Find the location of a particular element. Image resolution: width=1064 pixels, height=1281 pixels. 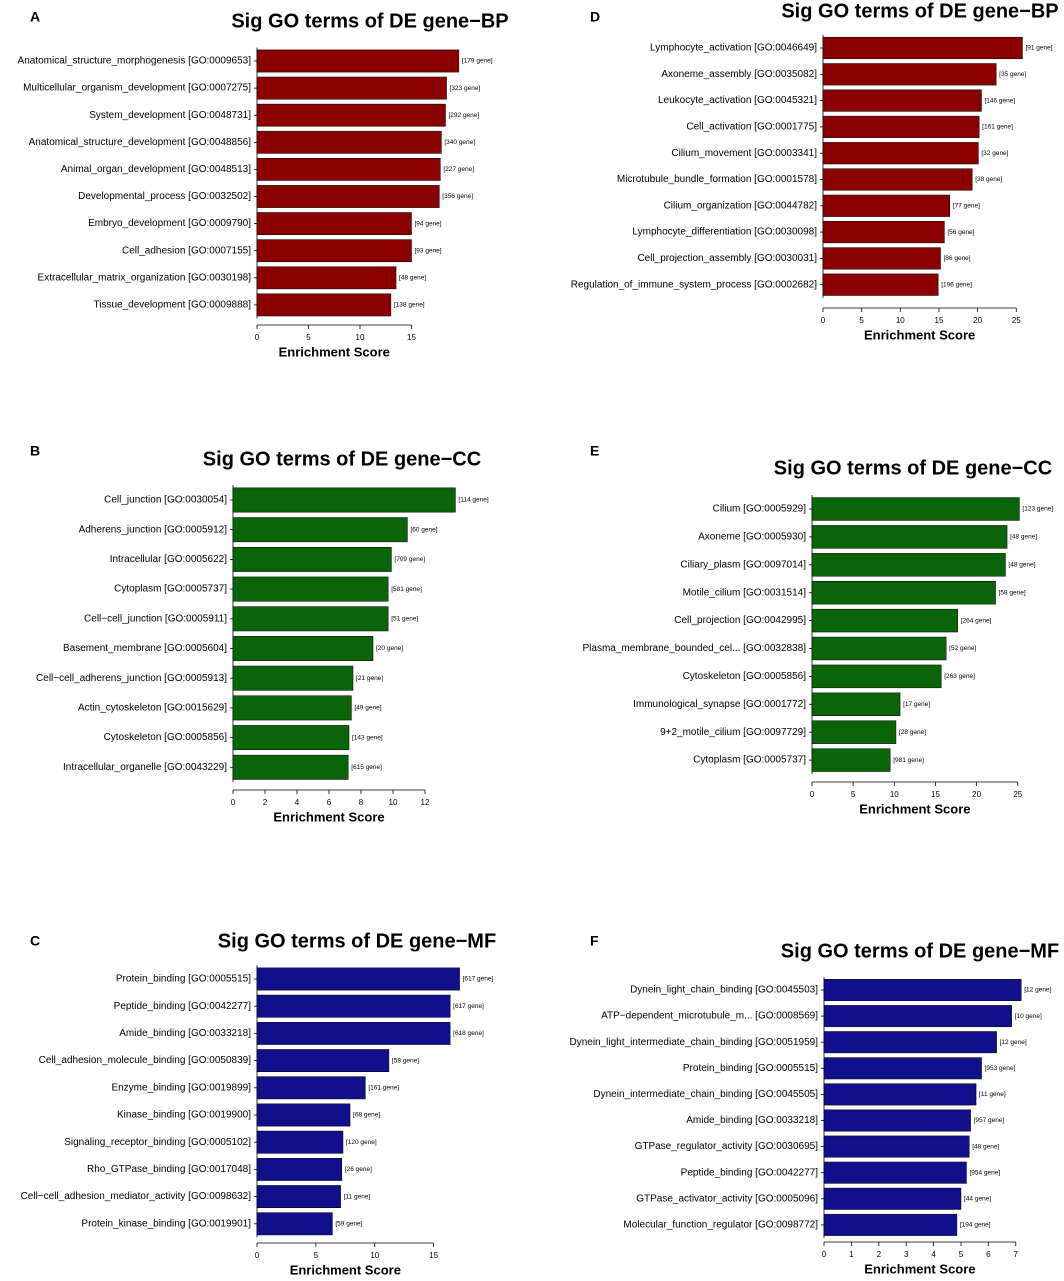

gene-count: [38 gene] is located at coordinates (988, 179).